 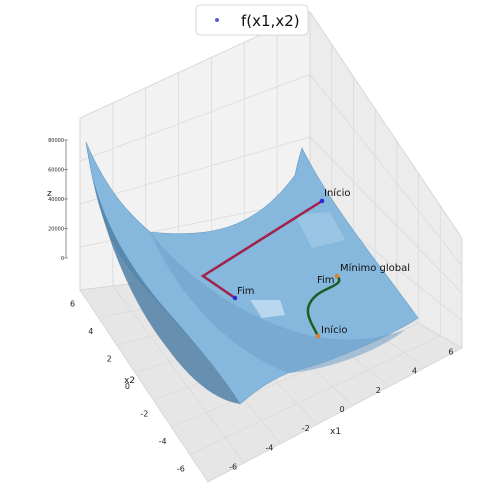 What do you see at coordinates (335, 432) in the screenshot?
I see `x1-axis-label: x1` at bounding box center [335, 432].